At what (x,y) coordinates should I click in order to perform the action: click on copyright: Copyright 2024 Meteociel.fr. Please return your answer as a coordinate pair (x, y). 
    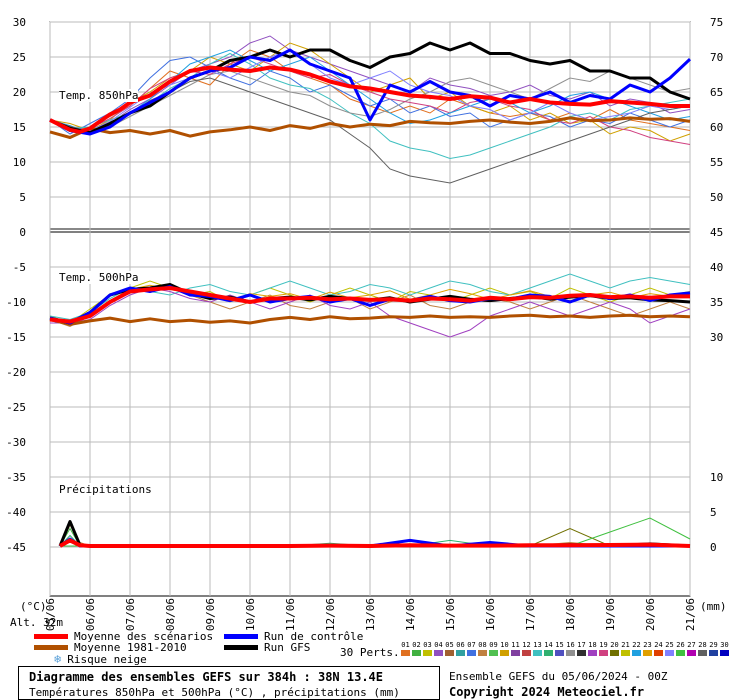
    Looking at the image, I should click on (547, 692).